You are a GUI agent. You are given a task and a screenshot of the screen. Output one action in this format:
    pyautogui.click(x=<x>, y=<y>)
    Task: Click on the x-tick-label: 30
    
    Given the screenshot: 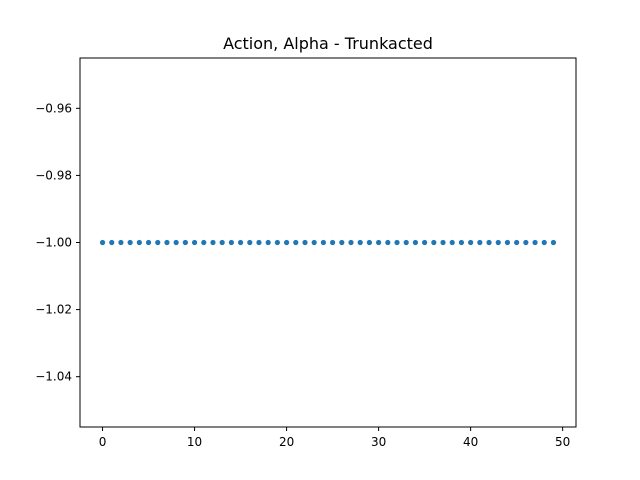 What is the action you would take?
    pyautogui.click(x=378, y=442)
    